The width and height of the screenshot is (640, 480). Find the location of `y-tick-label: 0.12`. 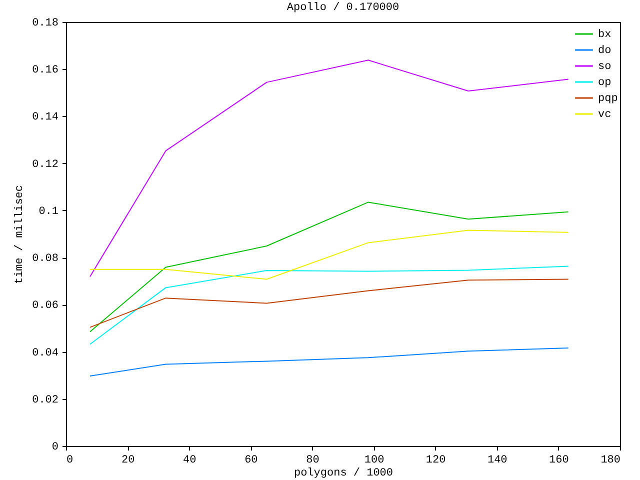

y-tick-label: 0.12 is located at coordinates (45, 164).